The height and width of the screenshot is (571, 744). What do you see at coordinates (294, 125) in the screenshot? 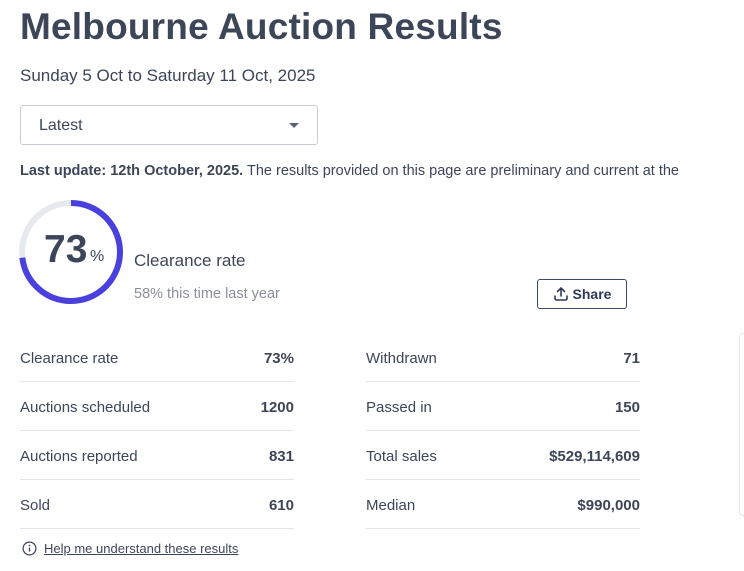
I see `caret-down-icon` at bounding box center [294, 125].